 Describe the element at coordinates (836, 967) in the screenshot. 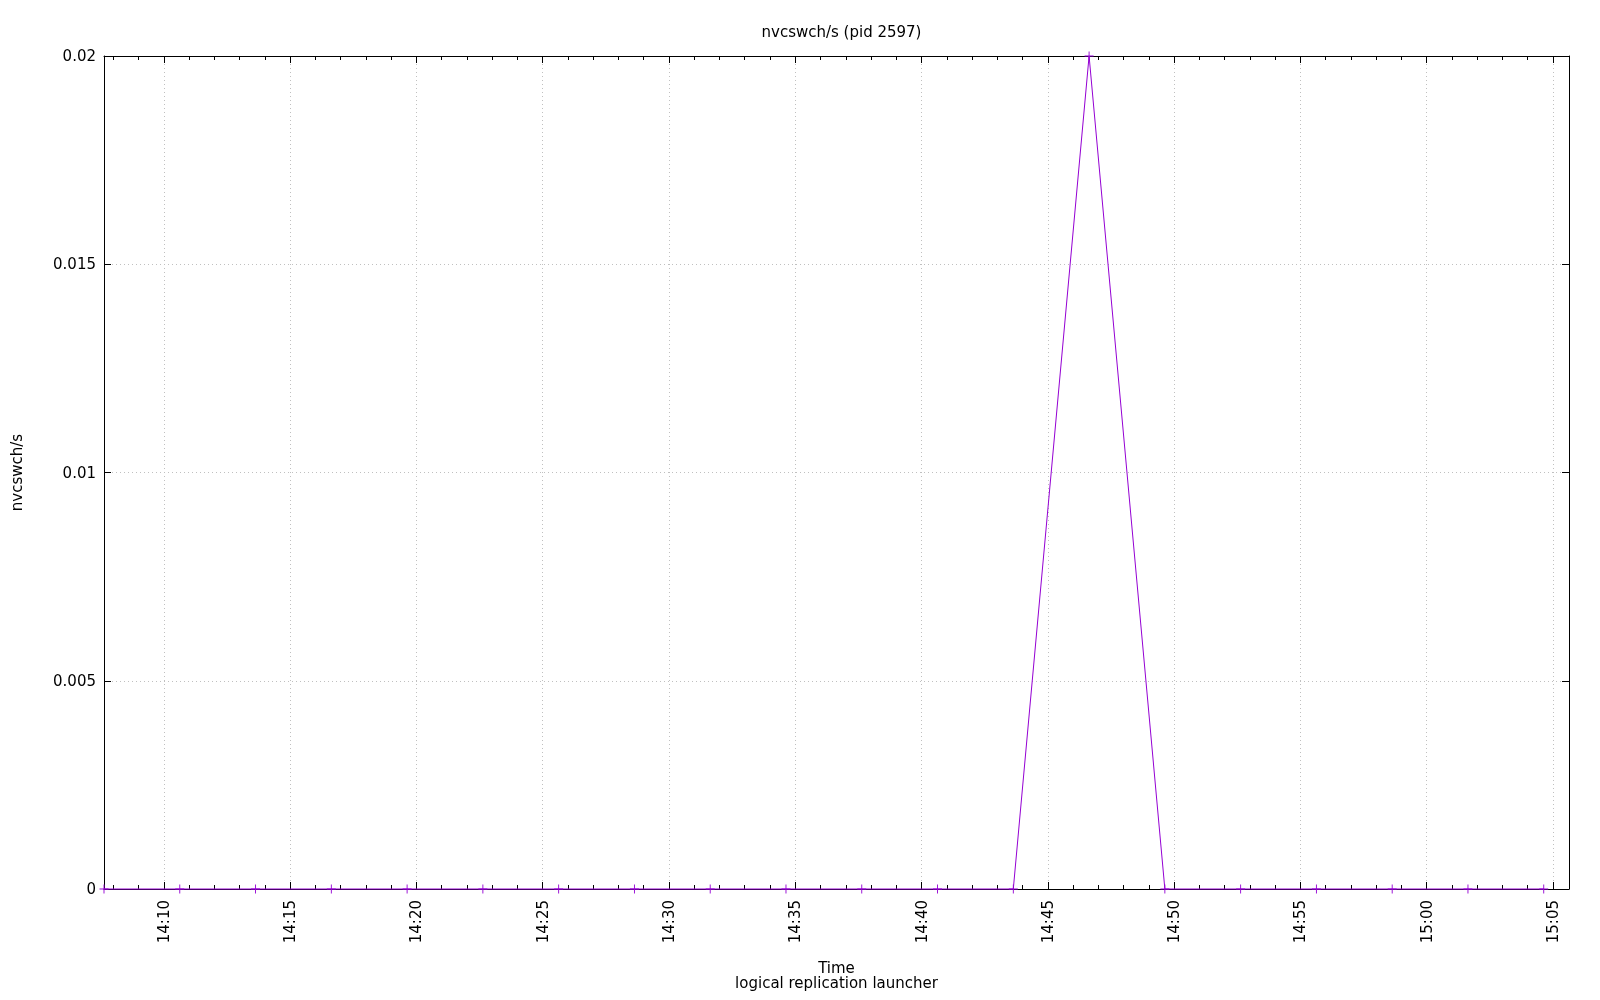

I see `x-axis-title: Time` at that location.